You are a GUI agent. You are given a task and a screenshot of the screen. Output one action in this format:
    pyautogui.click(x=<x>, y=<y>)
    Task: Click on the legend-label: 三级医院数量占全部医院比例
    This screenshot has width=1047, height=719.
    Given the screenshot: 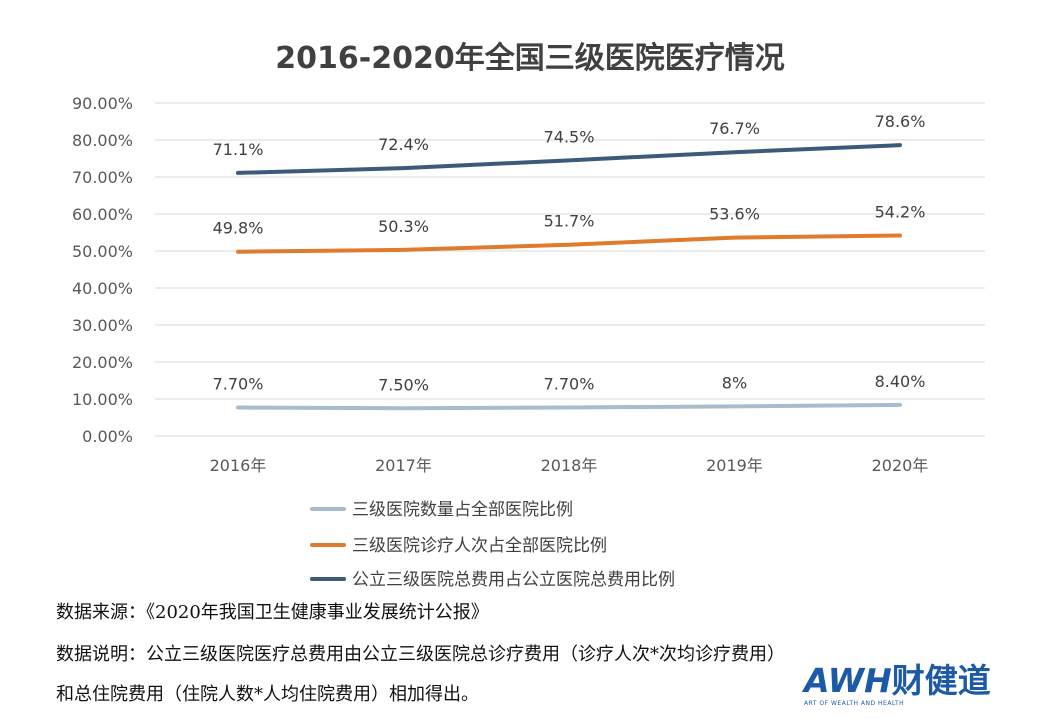 What is the action you would take?
    pyautogui.click(x=462, y=510)
    